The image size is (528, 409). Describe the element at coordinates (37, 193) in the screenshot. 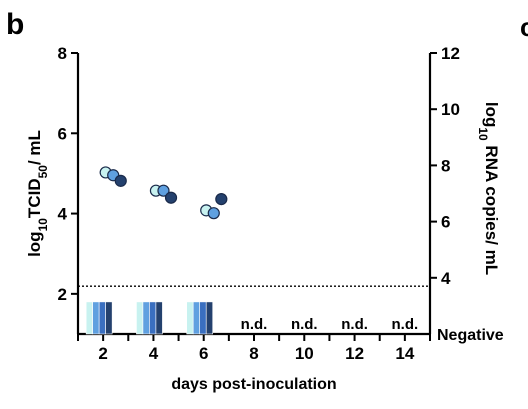

I see `y-axis-label: log10TCID50/ mL` at that location.